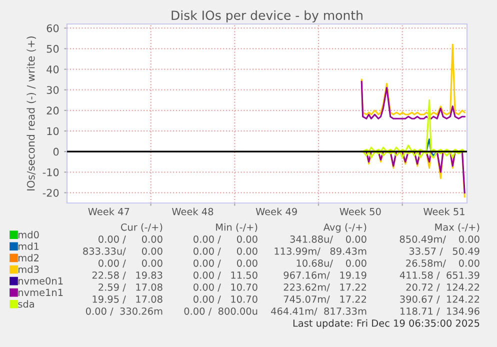 Image resolution: width=497 pixels, height=347 pixels. What do you see at coordinates (267, 16) in the screenshot?
I see `chart-title: Disk IOs per device - by month` at bounding box center [267, 16].